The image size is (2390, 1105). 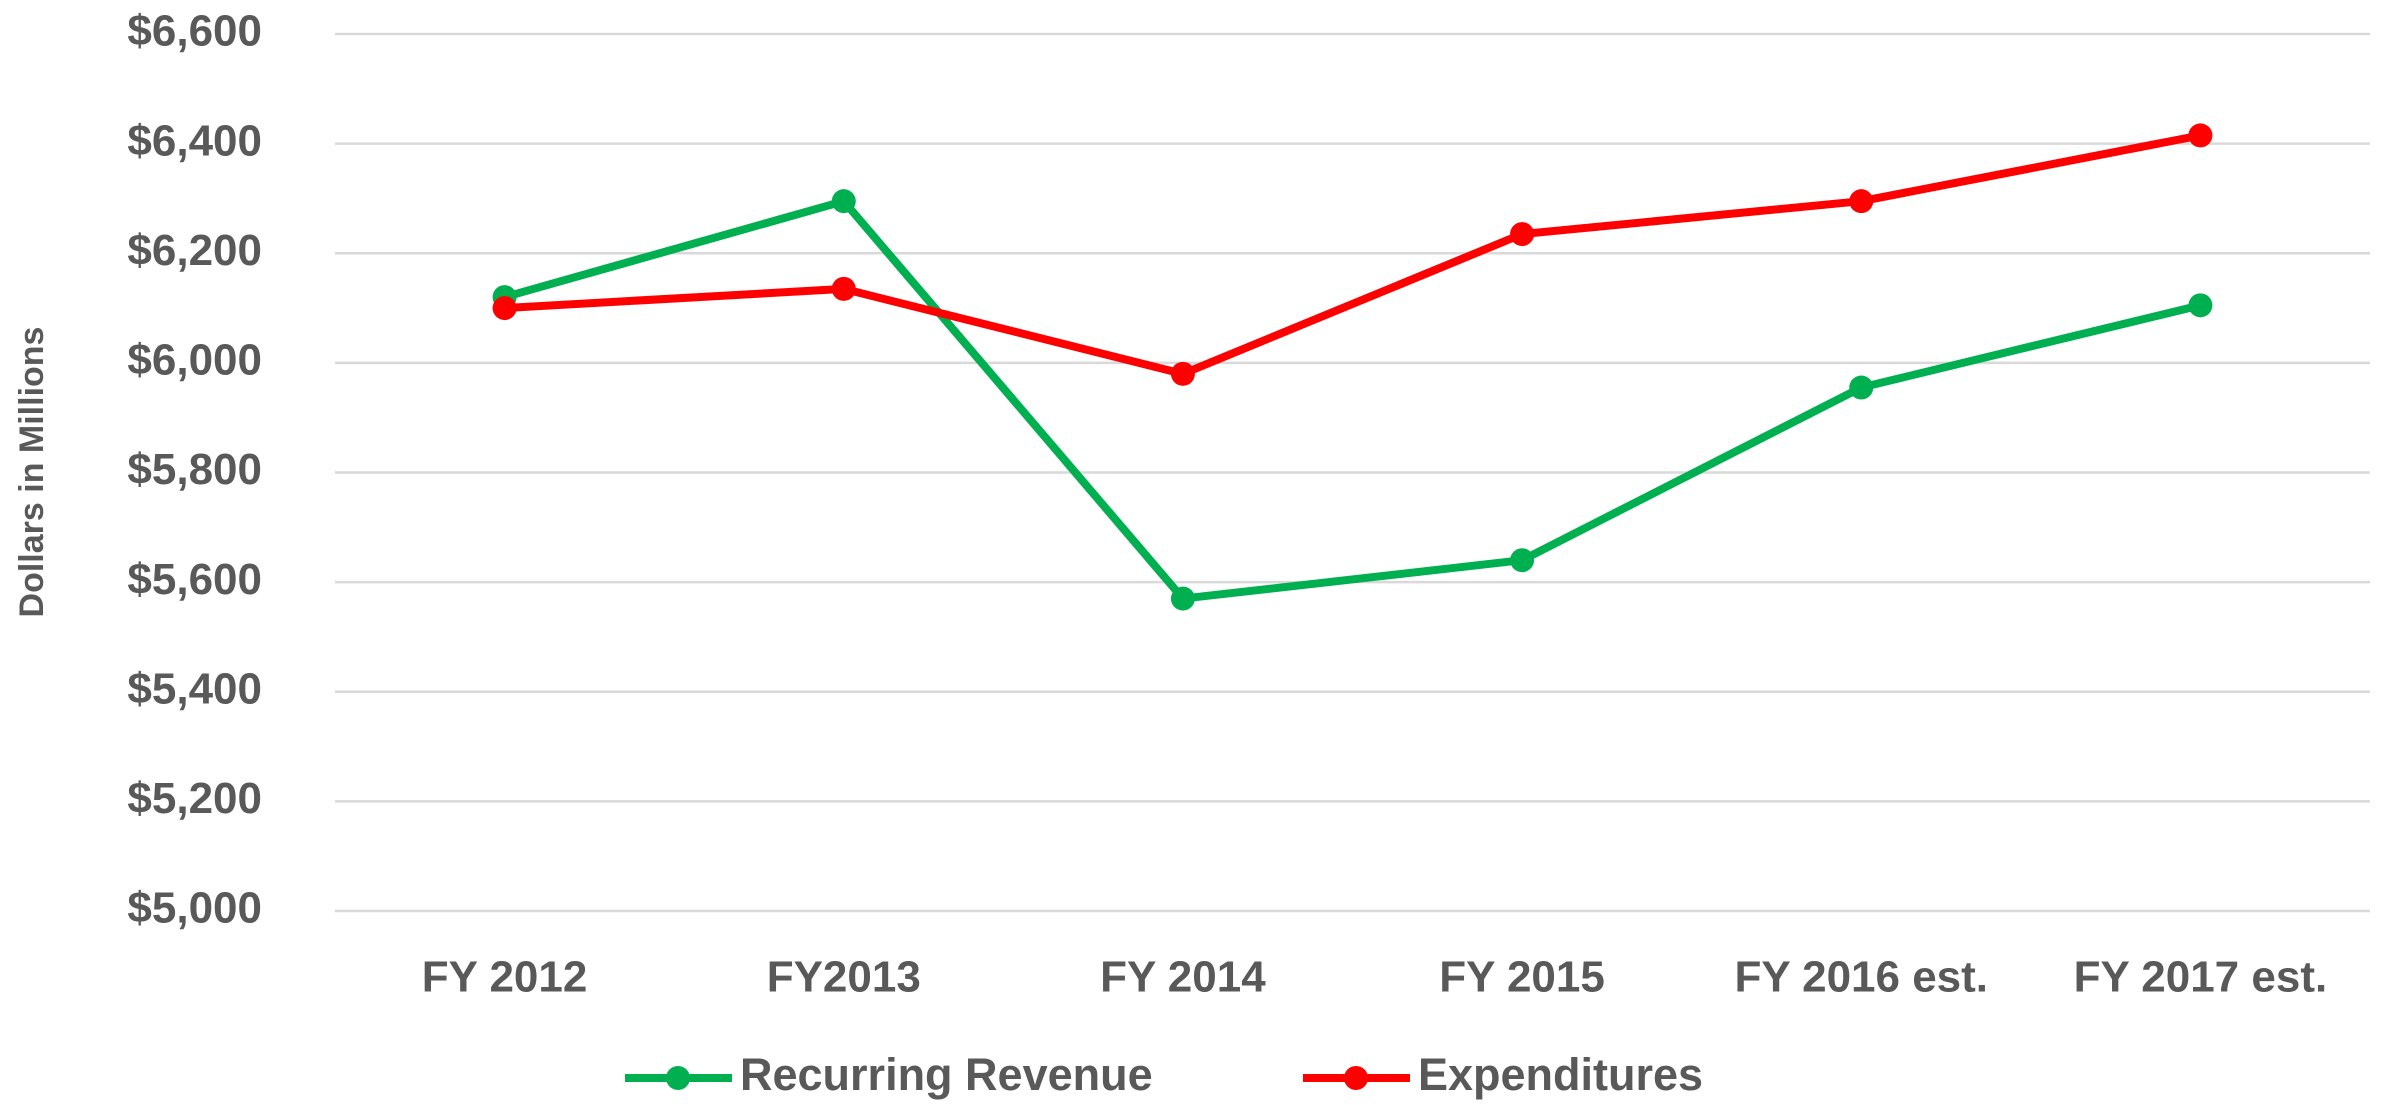 I want to click on x-tick-label: FY2013, so click(x=844, y=977).